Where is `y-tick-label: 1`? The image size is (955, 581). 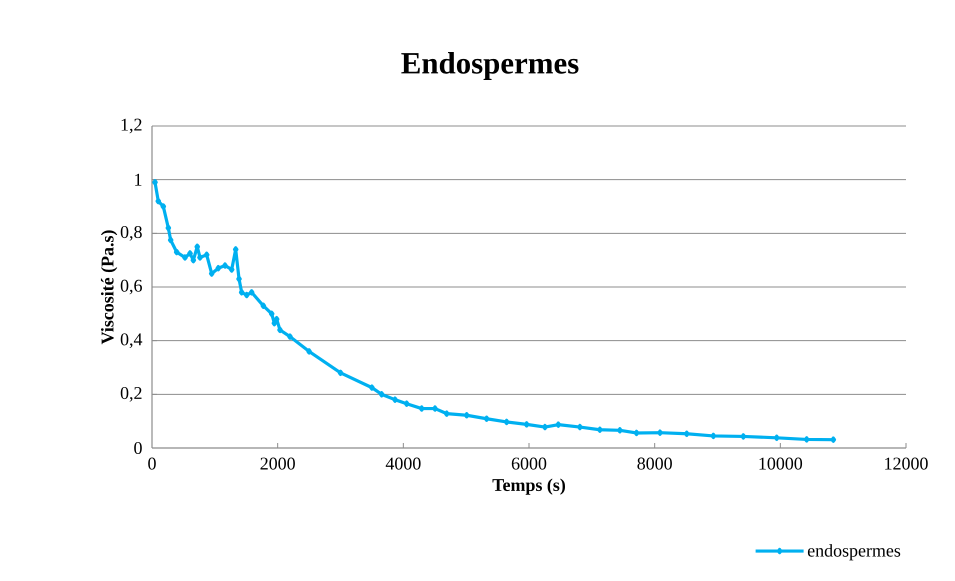 y-tick-label: 1 is located at coordinates (138, 180).